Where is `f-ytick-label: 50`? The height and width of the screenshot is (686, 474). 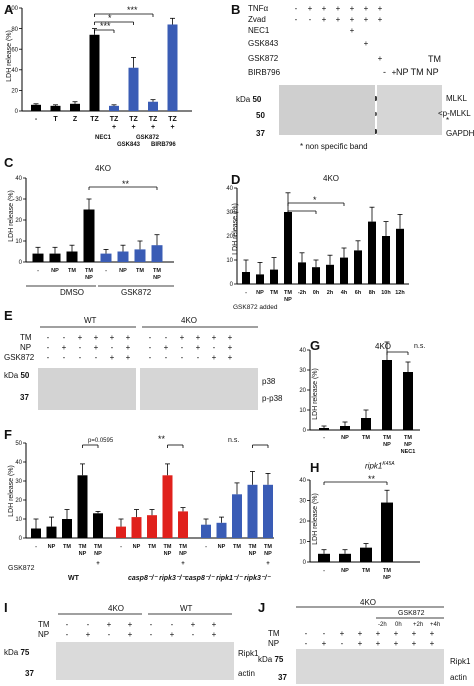
f-ytick-label: 50 is located at coordinates (18, 444).